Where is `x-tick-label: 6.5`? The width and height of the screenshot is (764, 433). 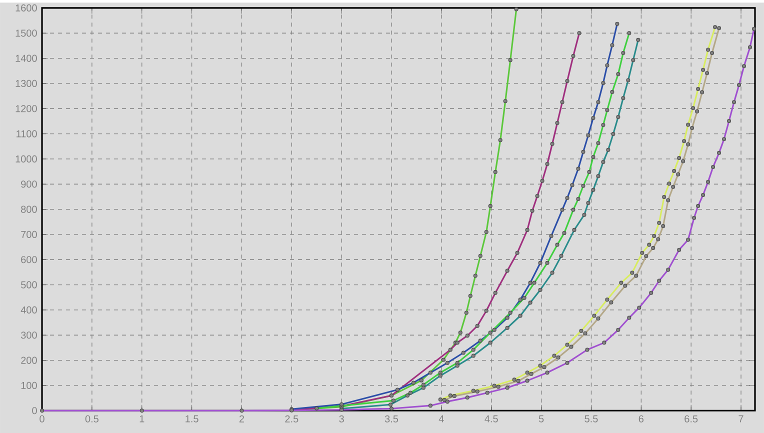 x-tick-label: 6.5 is located at coordinates (691, 418).